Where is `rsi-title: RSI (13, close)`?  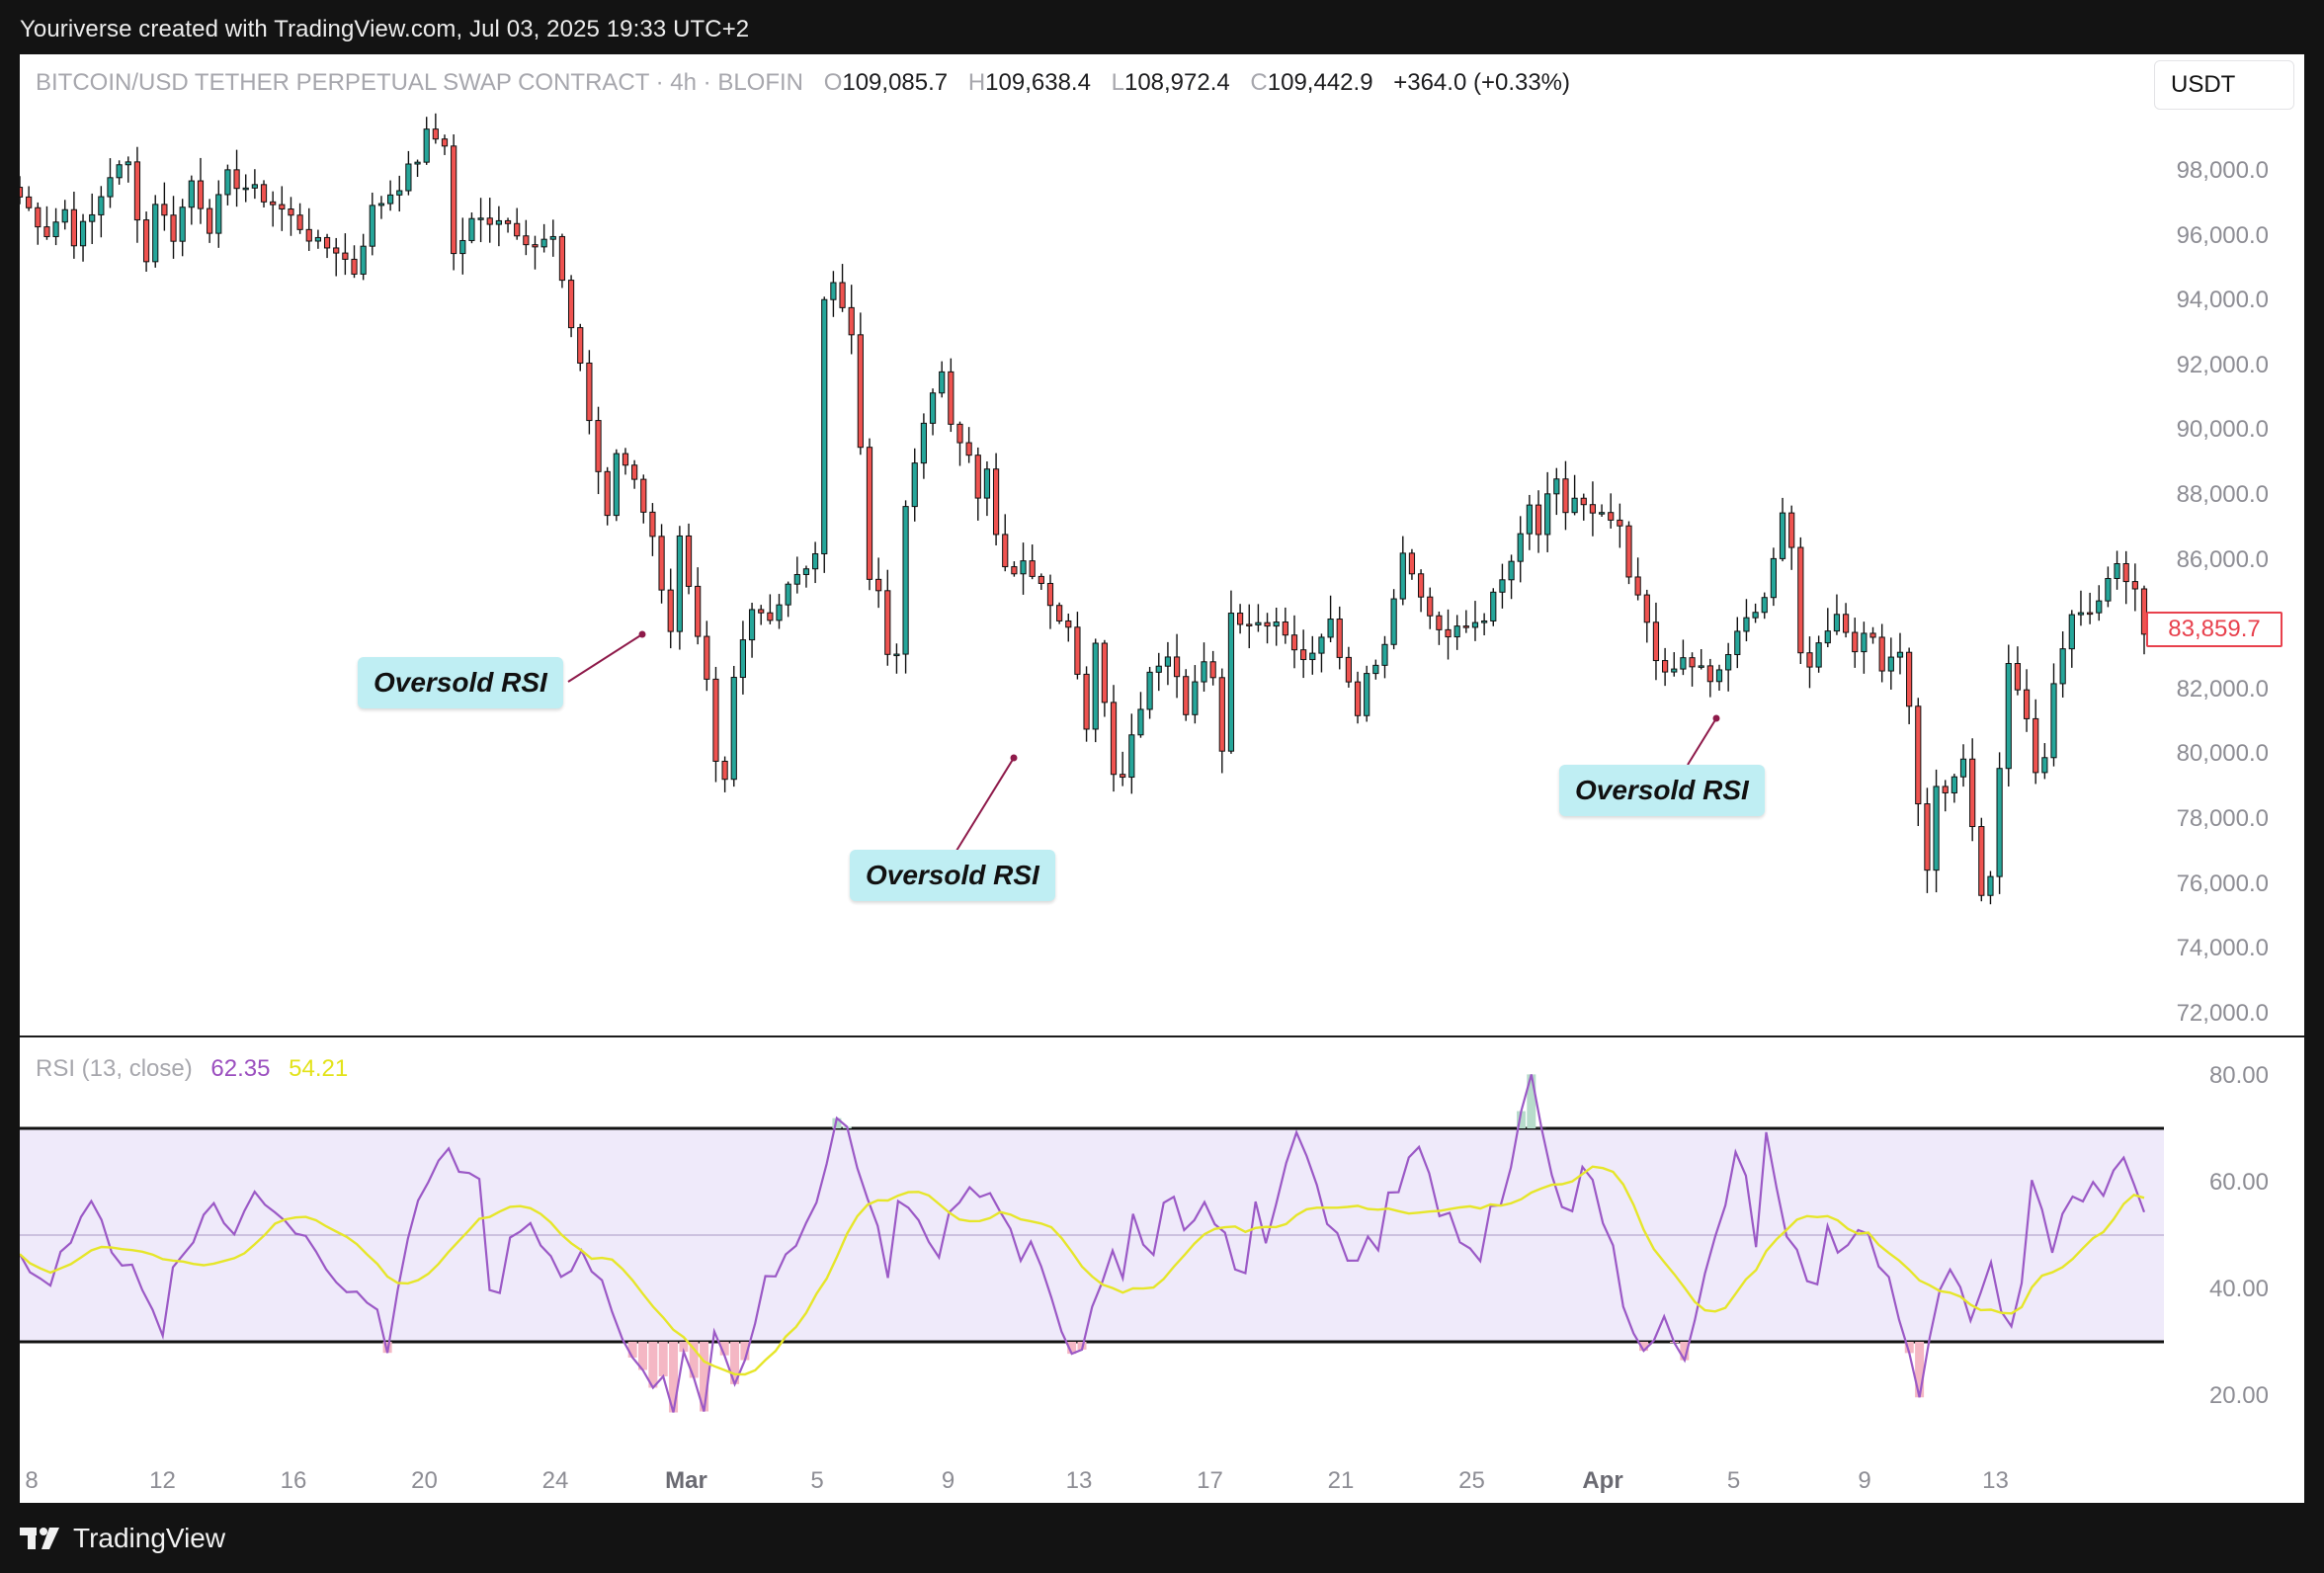
rsi-title: RSI (13, close) is located at coordinates (114, 1068).